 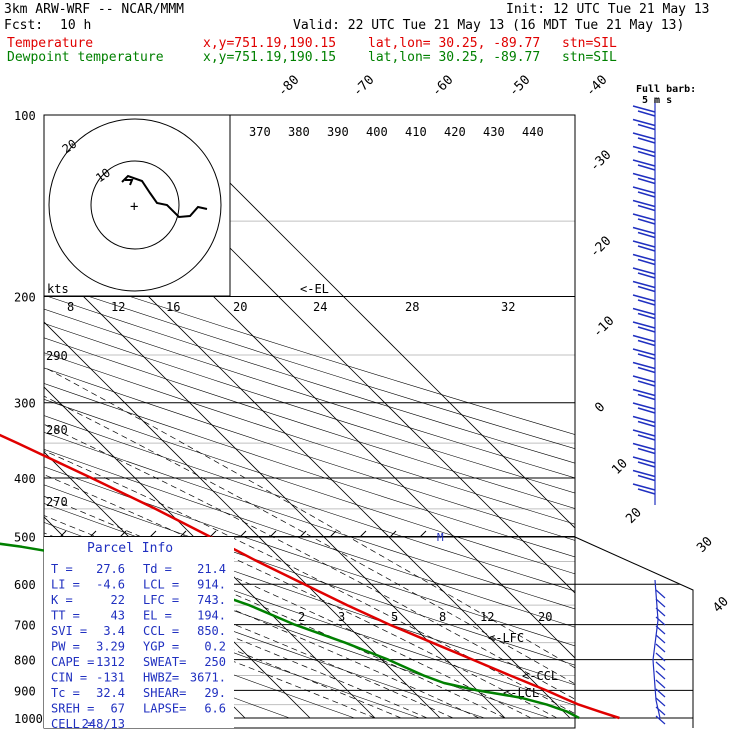 I want to click on theta-e-label: 290, so click(x=57, y=356).